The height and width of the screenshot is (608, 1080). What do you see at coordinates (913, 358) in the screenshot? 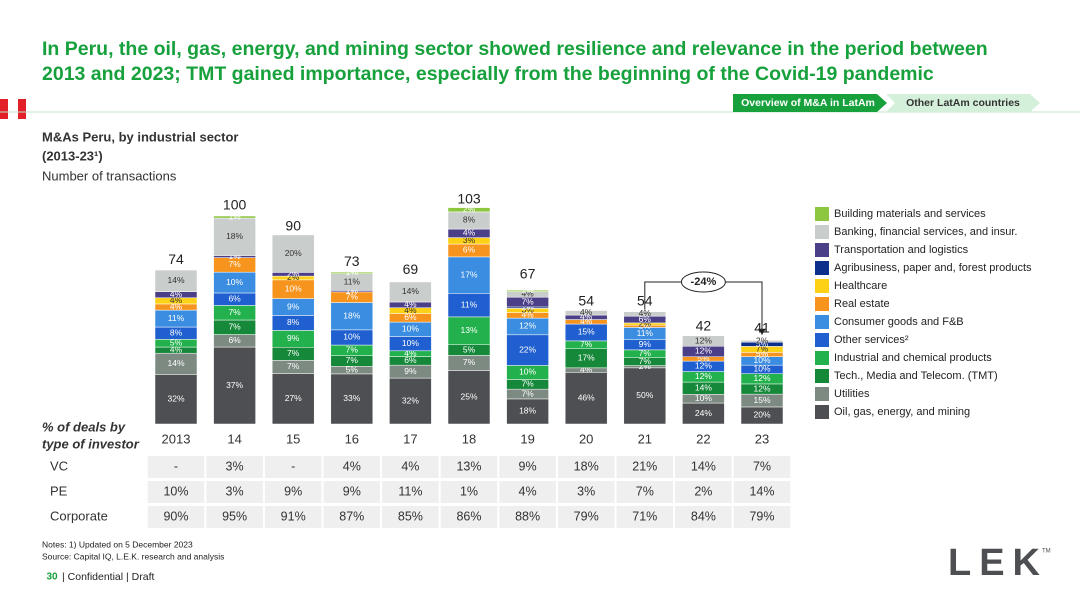
I see `legend-label: Industrial and chemical products` at bounding box center [913, 358].